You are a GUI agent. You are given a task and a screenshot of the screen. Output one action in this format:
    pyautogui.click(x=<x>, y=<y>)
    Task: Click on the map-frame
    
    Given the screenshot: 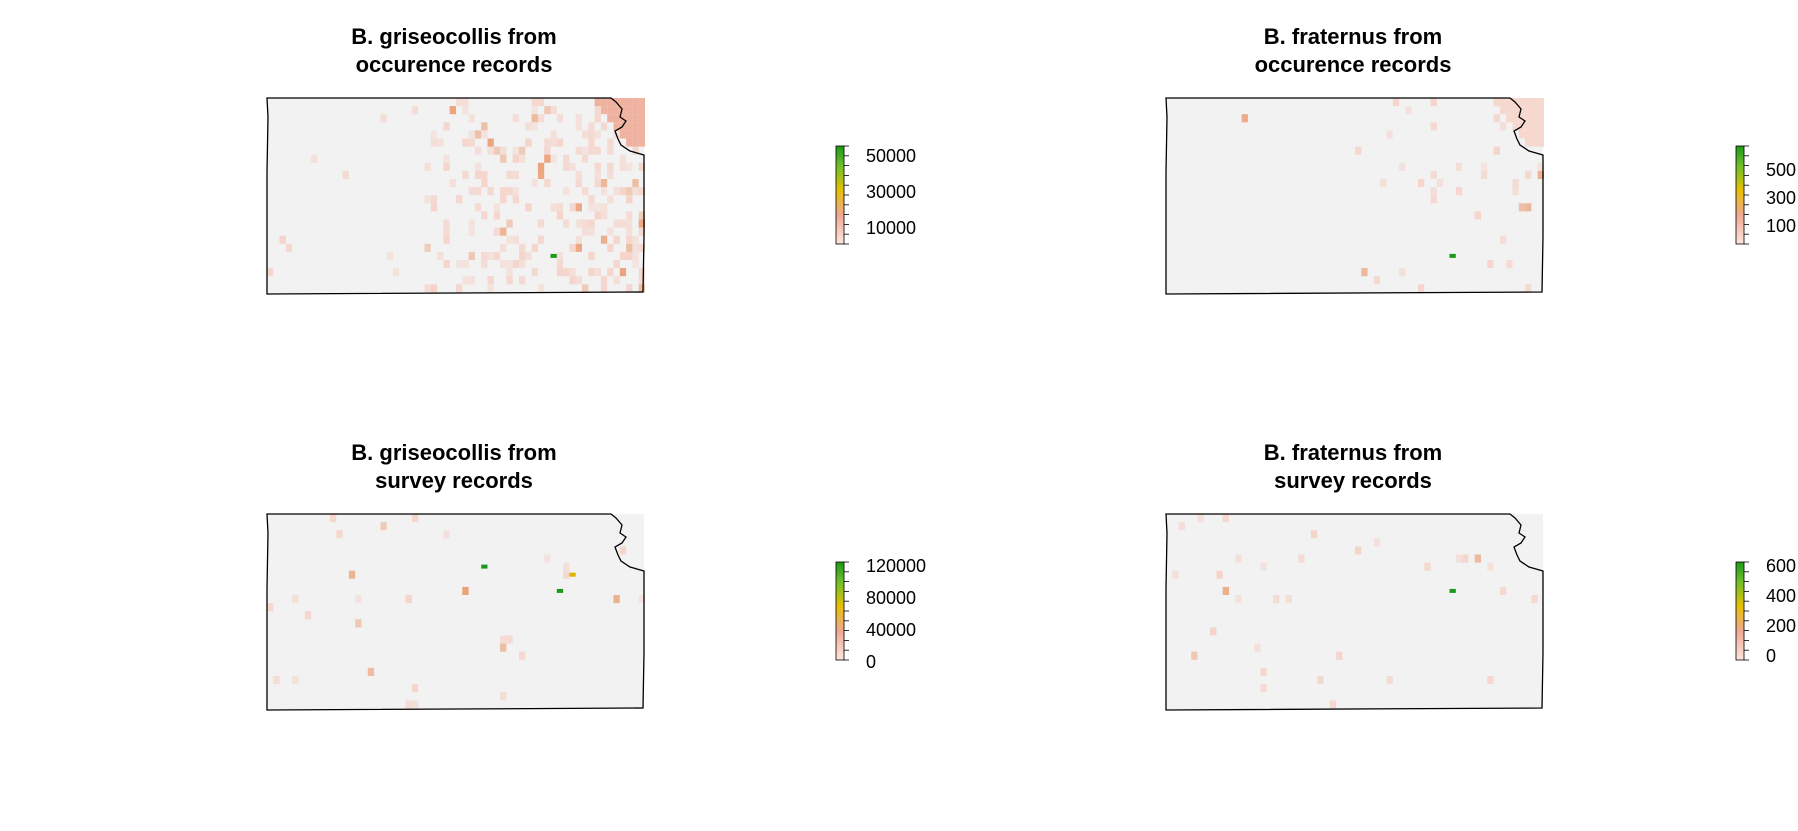 What is the action you would take?
    pyautogui.click(x=1354, y=196)
    